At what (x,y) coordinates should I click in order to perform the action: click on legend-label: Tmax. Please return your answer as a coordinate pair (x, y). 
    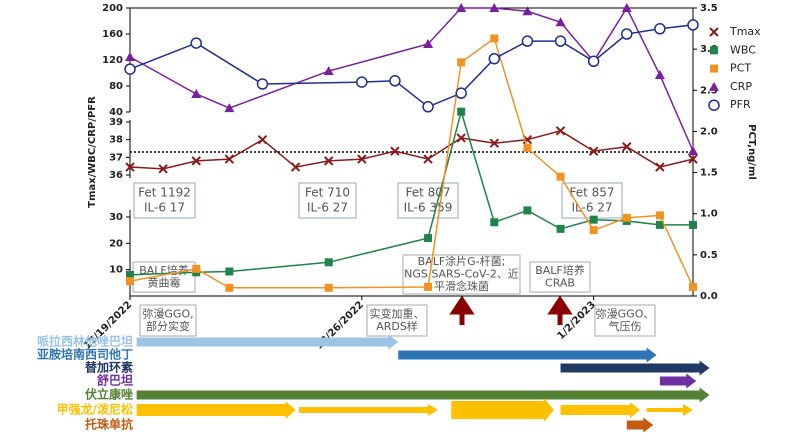
    Looking at the image, I should click on (745, 31).